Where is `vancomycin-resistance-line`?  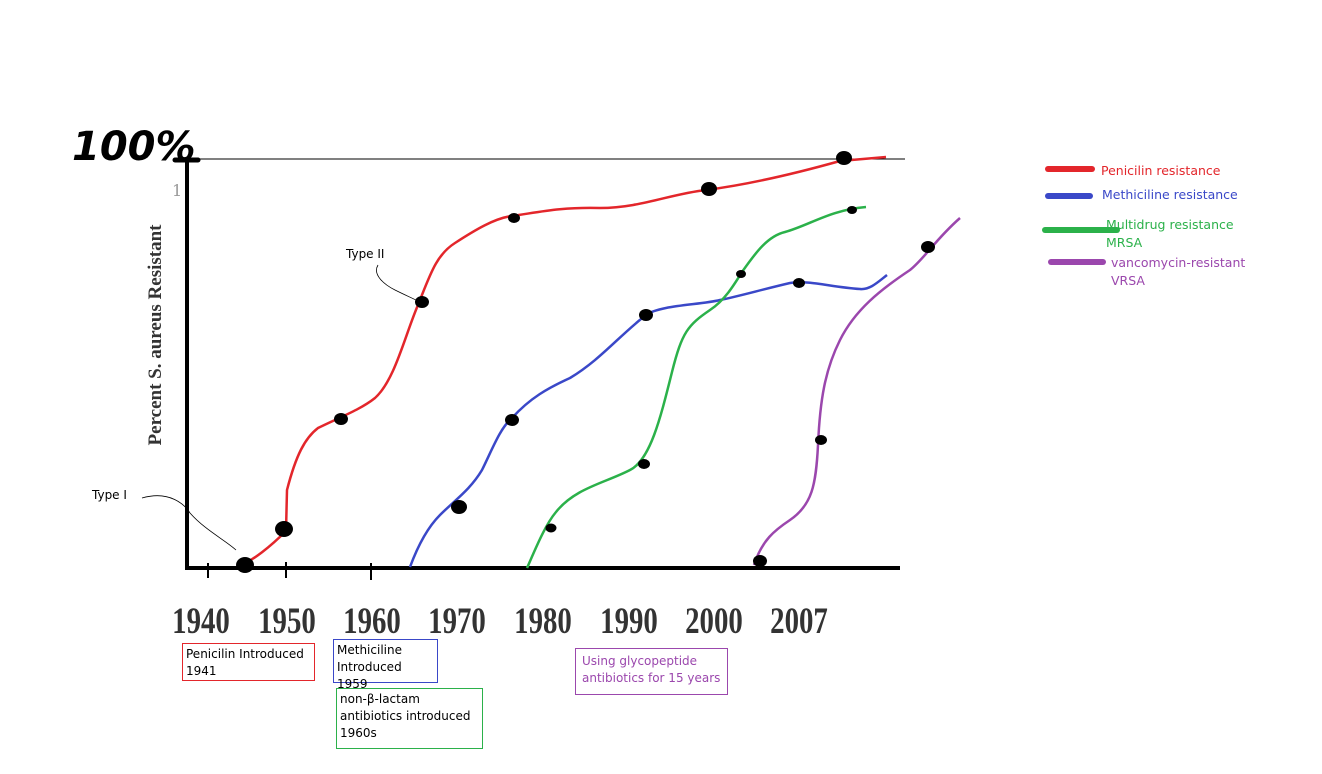 vancomycin-resistance-line is located at coordinates (856, 391).